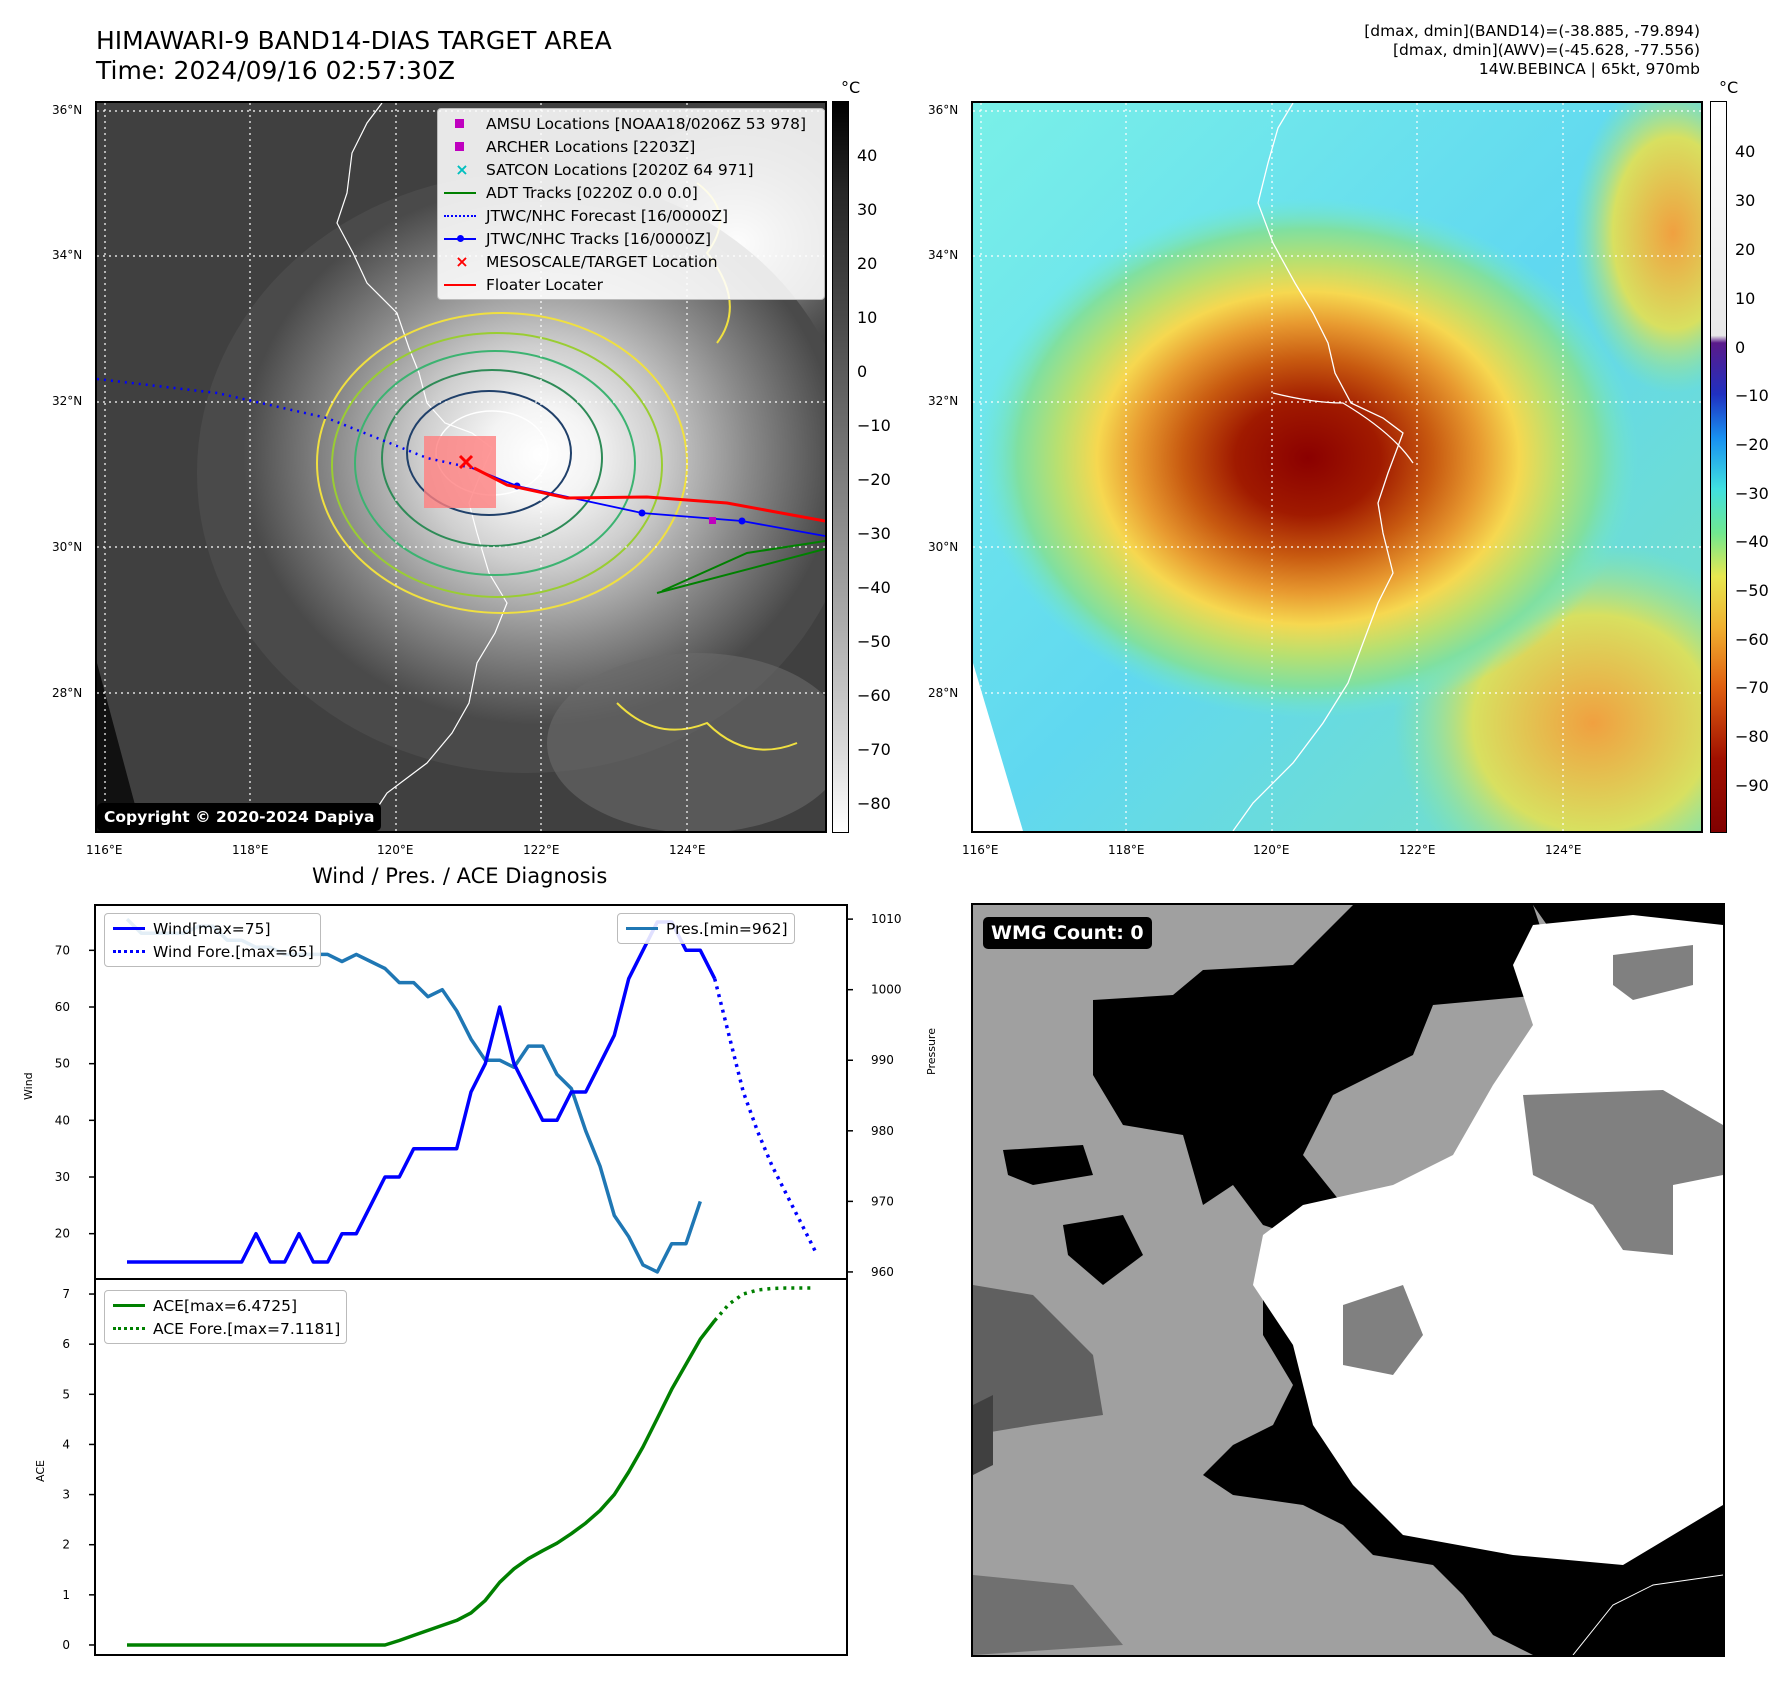 The height and width of the screenshot is (1690, 1788). What do you see at coordinates (862, 371) in the screenshot?
I see `colorbar-tick: 0` at bounding box center [862, 371].